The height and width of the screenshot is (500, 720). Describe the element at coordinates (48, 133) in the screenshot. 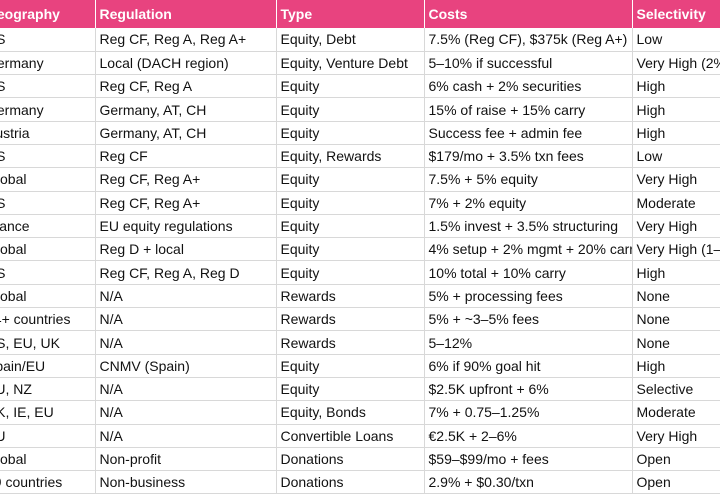

I see `cell-geography: Austria` at that location.